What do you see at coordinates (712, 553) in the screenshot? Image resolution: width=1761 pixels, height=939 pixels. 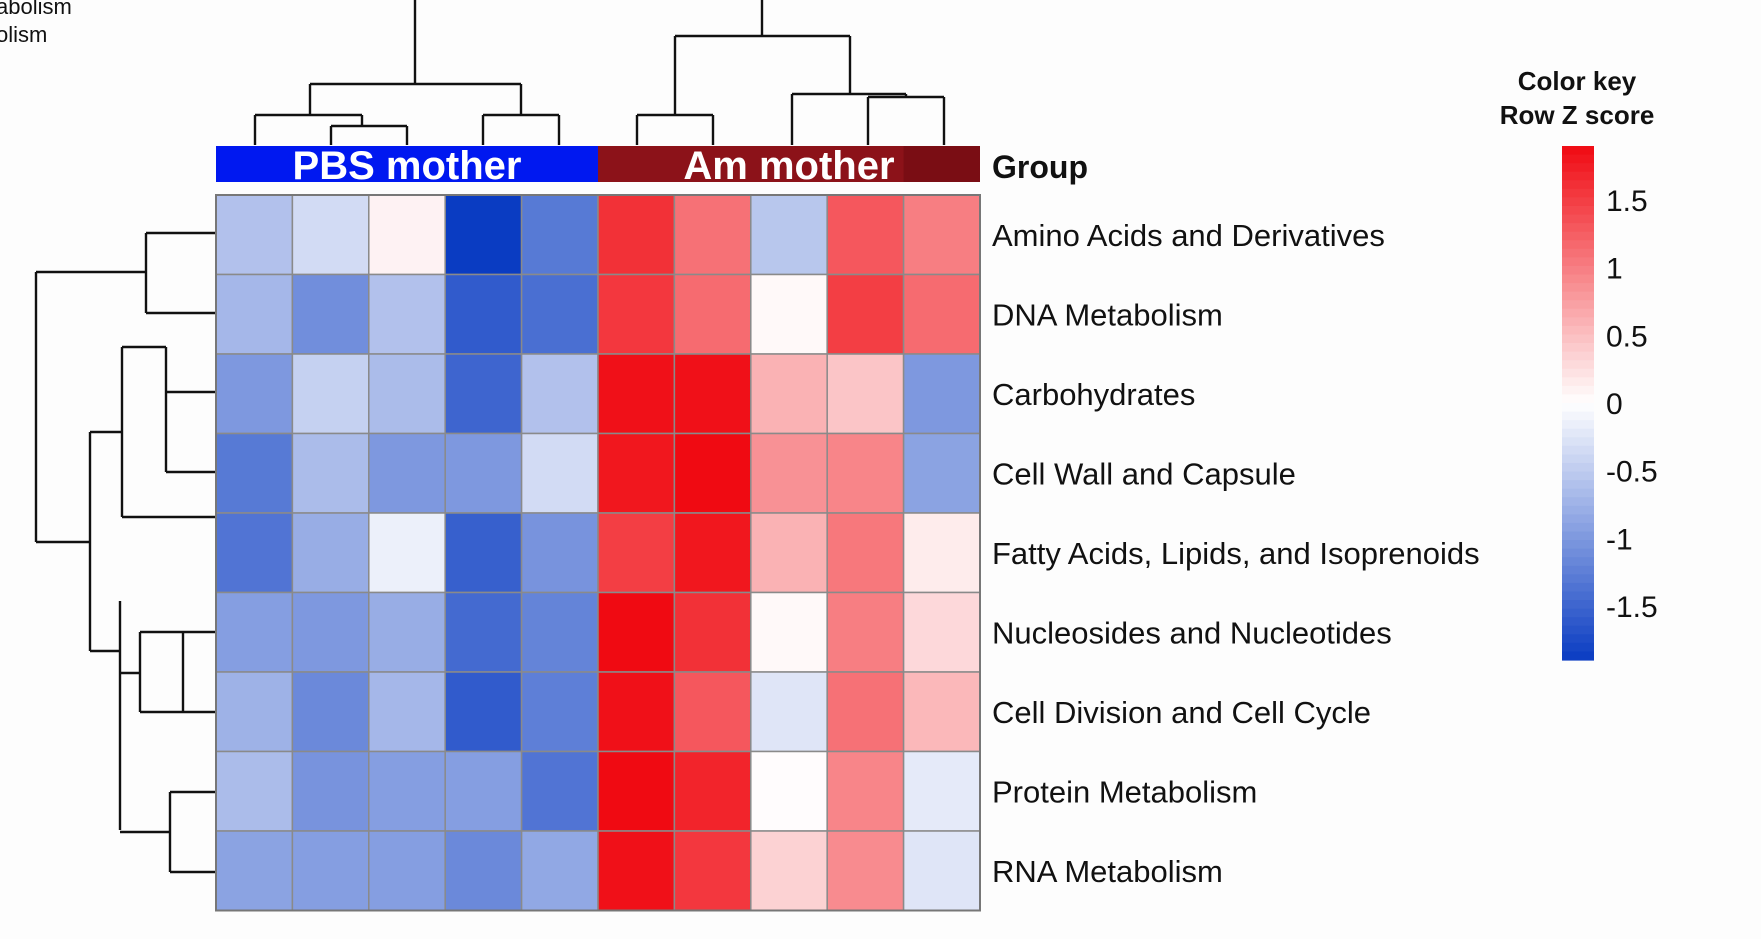 I see `heatmap-cell-r4-c6` at bounding box center [712, 553].